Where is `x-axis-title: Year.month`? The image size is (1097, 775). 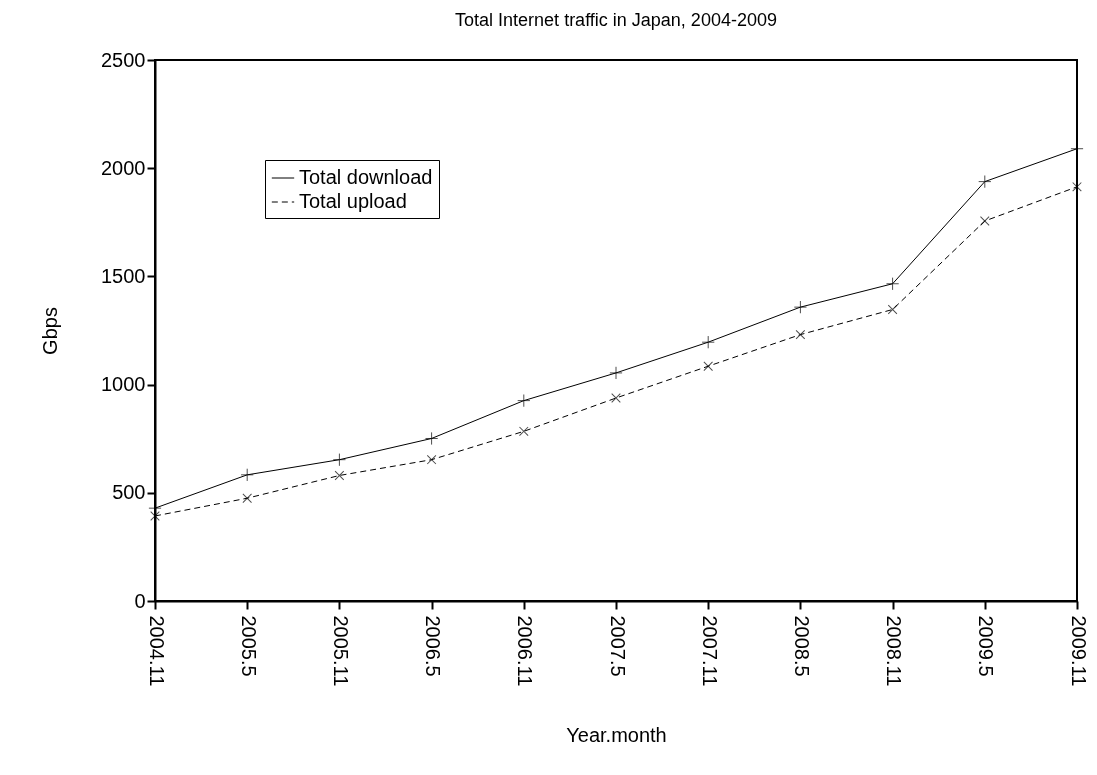 x-axis-title: Year.month is located at coordinates (616, 735).